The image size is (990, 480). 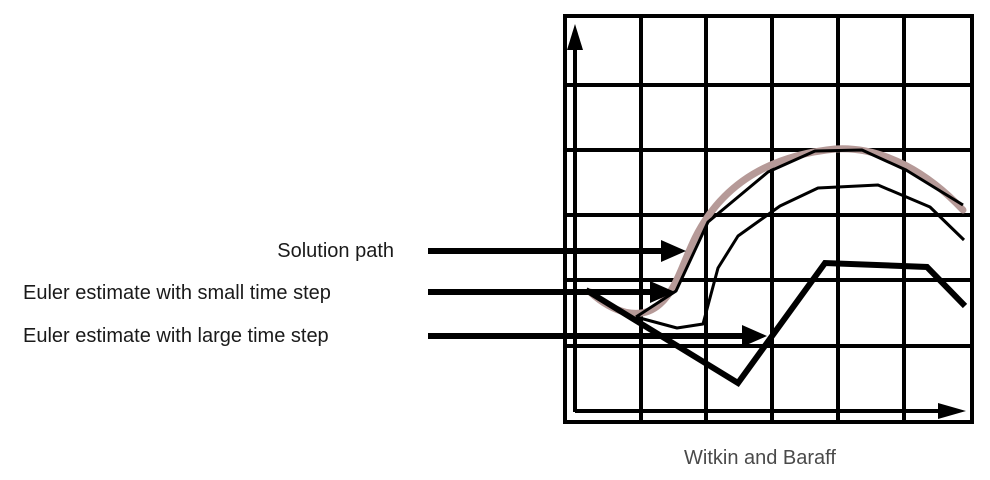 I want to click on solution-path-curve, so click(x=776, y=231).